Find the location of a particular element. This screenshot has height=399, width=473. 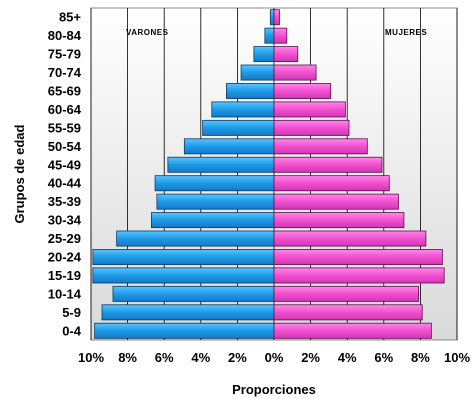

y-tick-label: 65-69 is located at coordinates (64, 91).